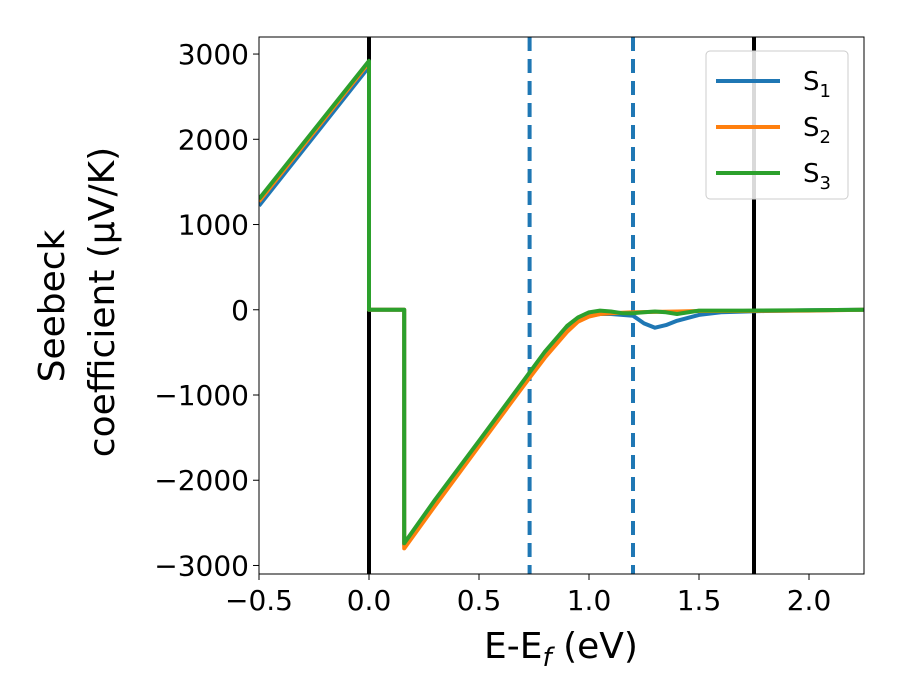  What do you see at coordinates (777, 125) in the screenshot?
I see `legend: S1 S2 S3` at bounding box center [777, 125].